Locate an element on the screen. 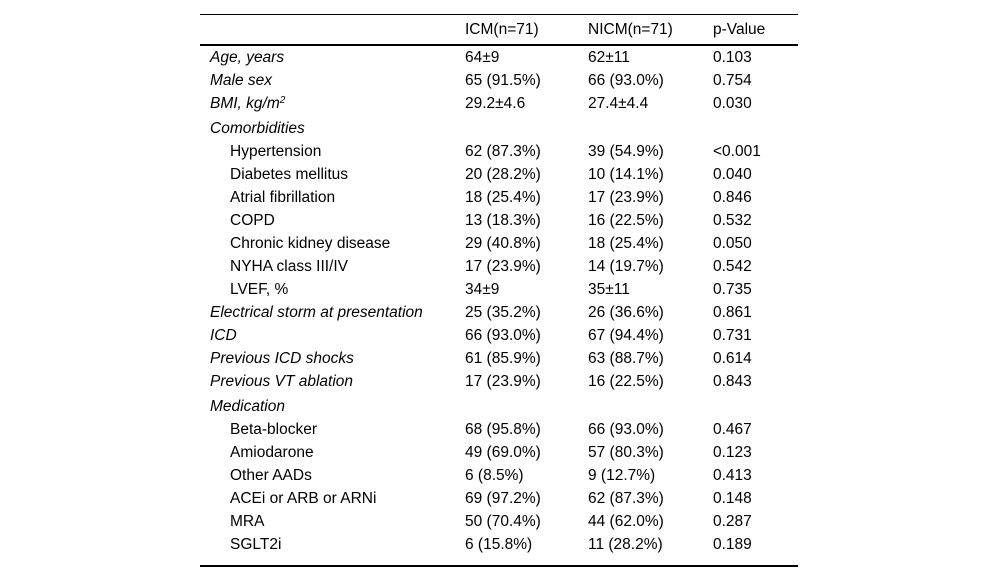  icm-value: 25 (35.2%) is located at coordinates (503, 312).